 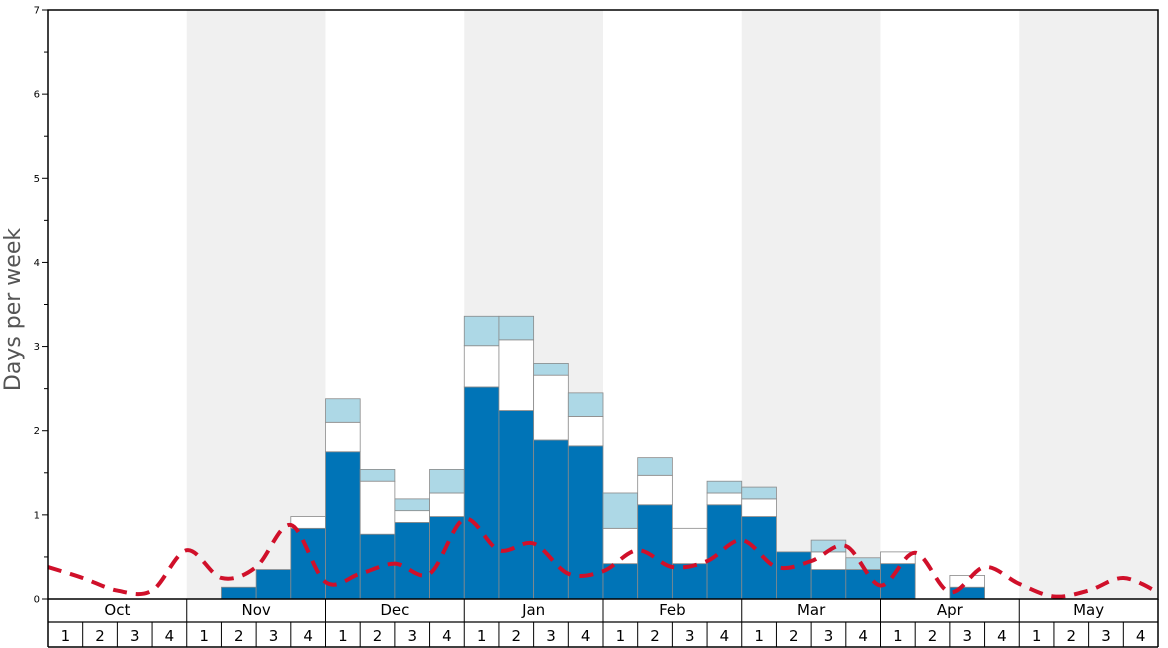 I want to click on y-tick-label: 0, so click(x=37, y=600).